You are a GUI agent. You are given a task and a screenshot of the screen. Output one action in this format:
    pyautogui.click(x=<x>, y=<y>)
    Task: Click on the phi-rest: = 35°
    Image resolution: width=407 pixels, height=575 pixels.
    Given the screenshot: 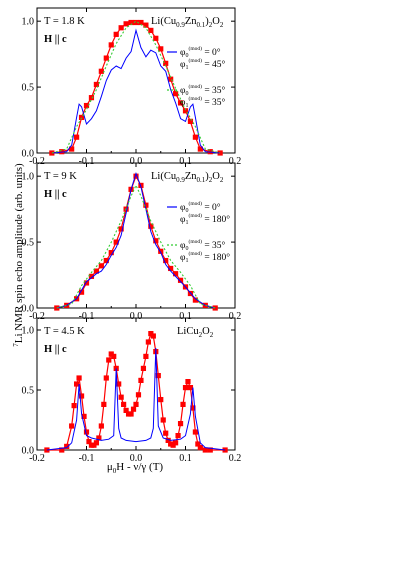 What is the action you would take?
    pyautogui.click(x=214, y=245)
    